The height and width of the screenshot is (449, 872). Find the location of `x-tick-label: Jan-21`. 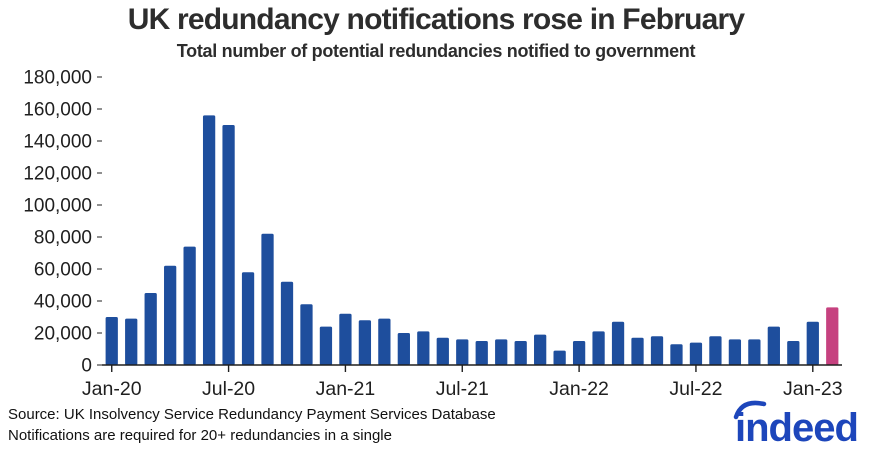

x-tick-label: Jan-21 is located at coordinates (346, 389).